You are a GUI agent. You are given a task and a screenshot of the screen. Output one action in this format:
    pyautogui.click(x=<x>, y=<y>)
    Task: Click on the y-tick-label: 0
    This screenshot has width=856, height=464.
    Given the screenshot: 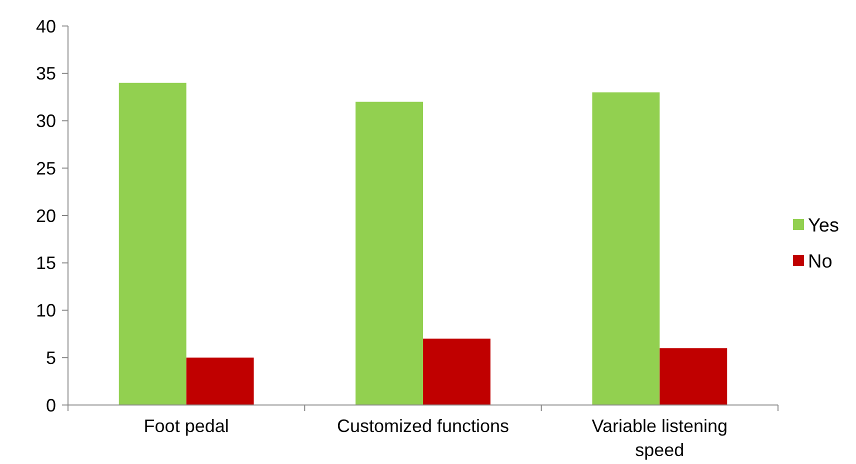 What is the action you would take?
    pyautogui.click(x=51, y=405)
    